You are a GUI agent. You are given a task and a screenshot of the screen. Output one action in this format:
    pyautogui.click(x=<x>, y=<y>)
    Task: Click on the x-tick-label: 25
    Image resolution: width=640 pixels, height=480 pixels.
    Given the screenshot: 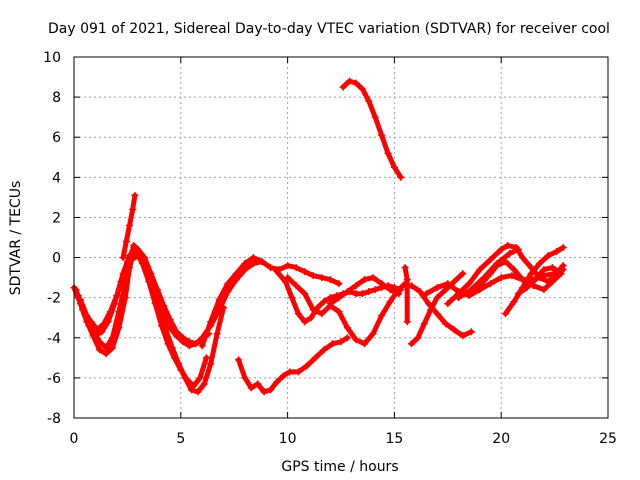 What is the action you would take?
    pyautogui.click(x=608, y=439)
    